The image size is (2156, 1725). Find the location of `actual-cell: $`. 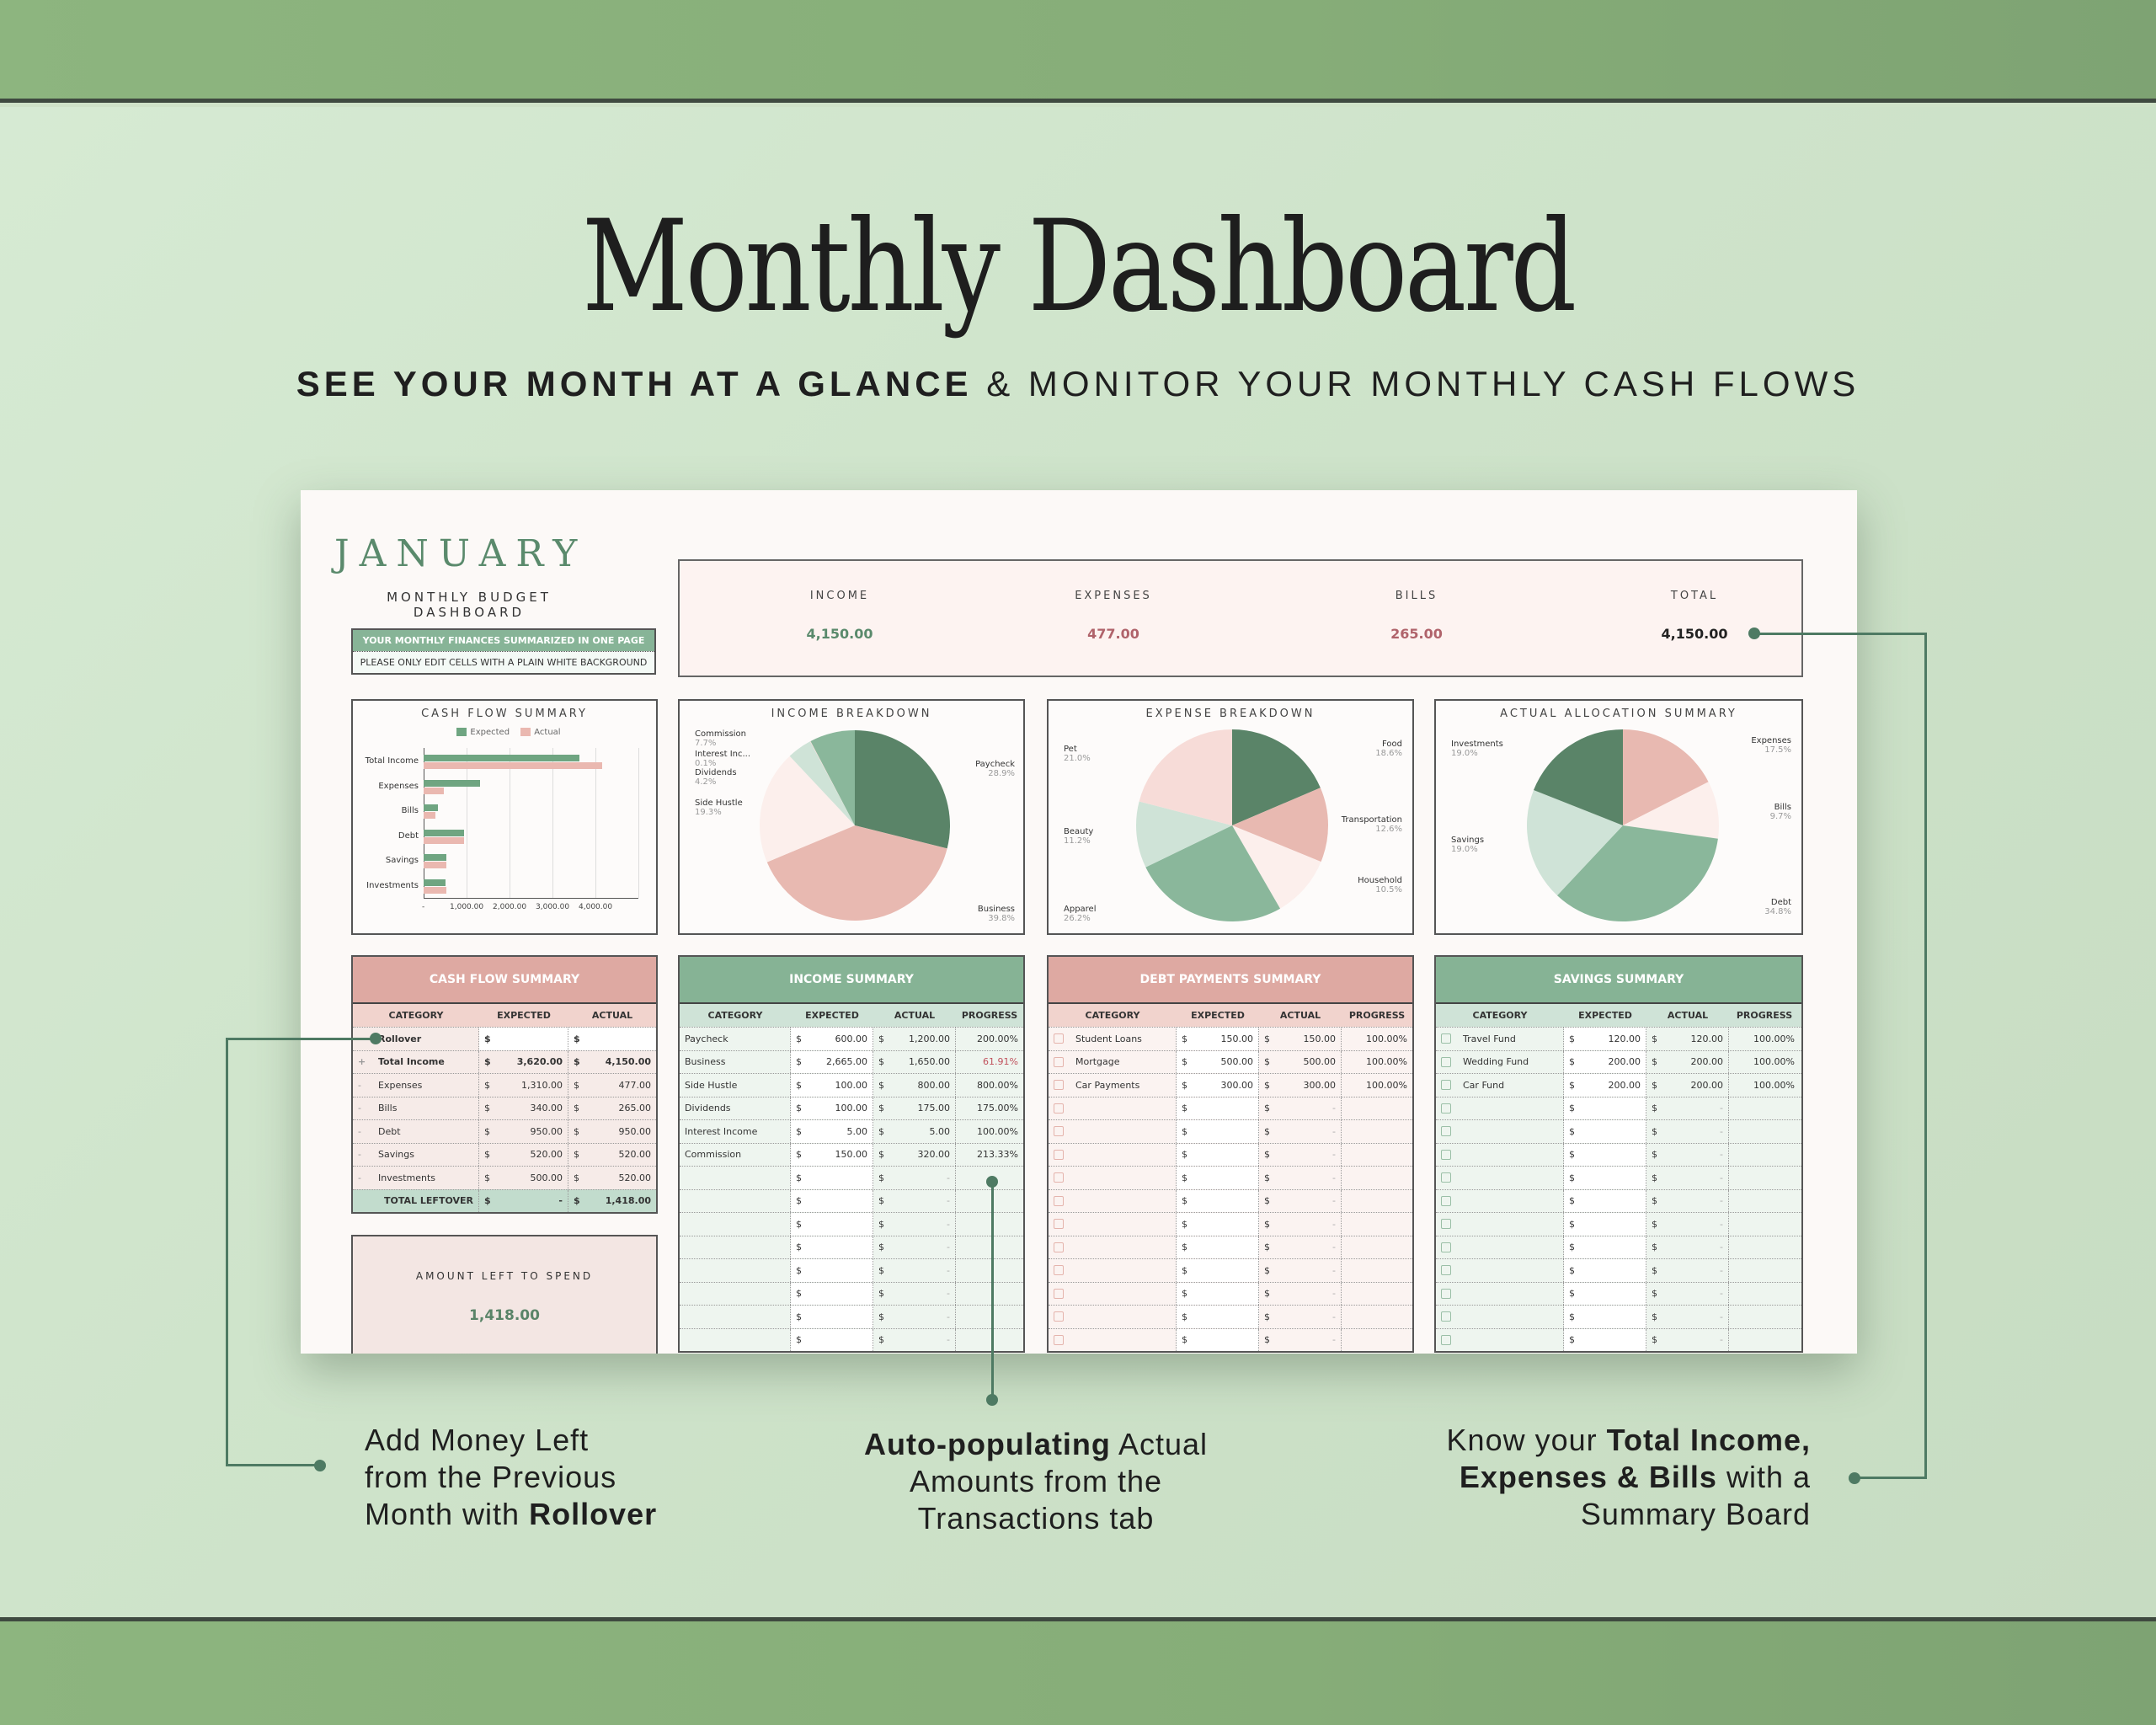

actual-cell: $ is located at coordinates (612, 1039).